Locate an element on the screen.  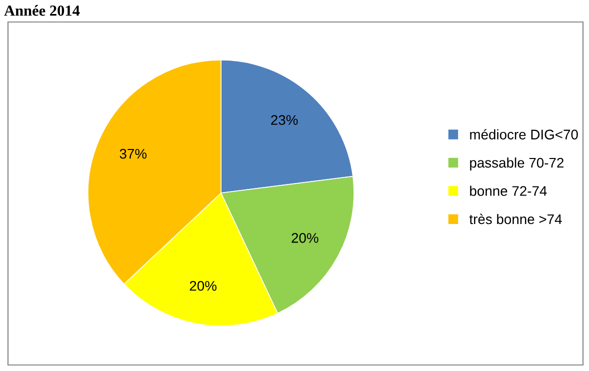
legend-label: passable 70-72 is located at coordinates (517, 163).